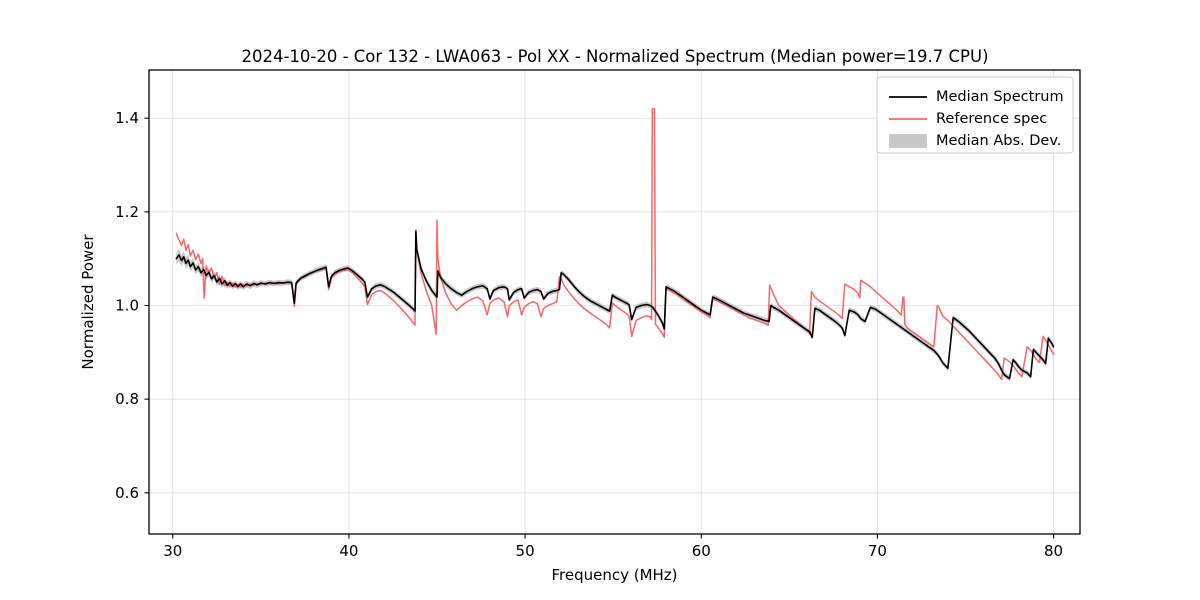 This screenshot has width=1200, height=600. What do you see at coordinates (525, 551) in the screenshot?
I see `x-tick-label: 50` at bounding box center [525, 551].